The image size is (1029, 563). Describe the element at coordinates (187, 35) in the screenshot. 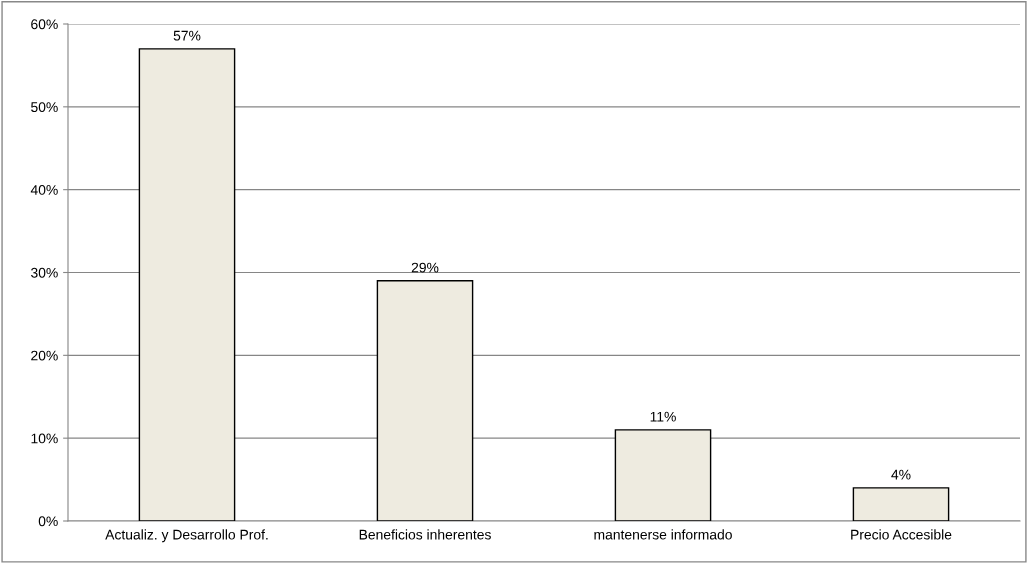

I see `data-label: 57%` at that location.